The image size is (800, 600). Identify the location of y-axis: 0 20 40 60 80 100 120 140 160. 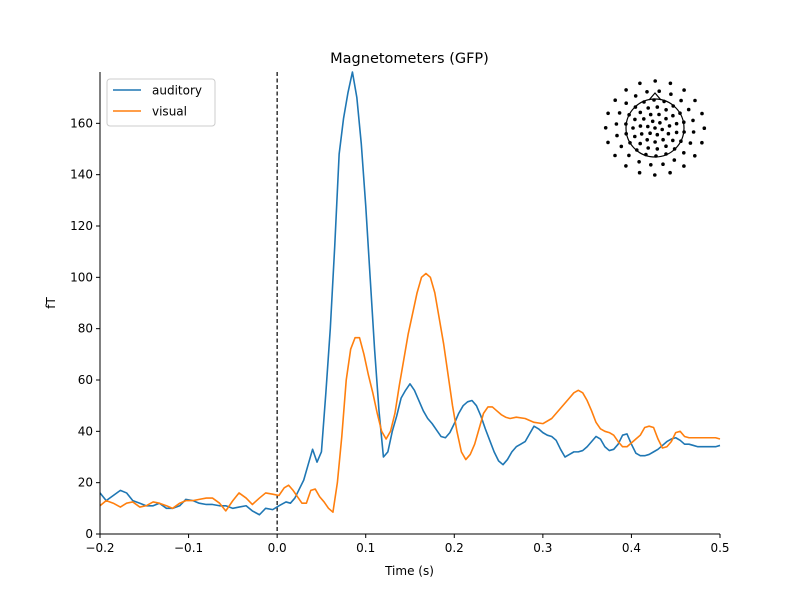
(85, 306).